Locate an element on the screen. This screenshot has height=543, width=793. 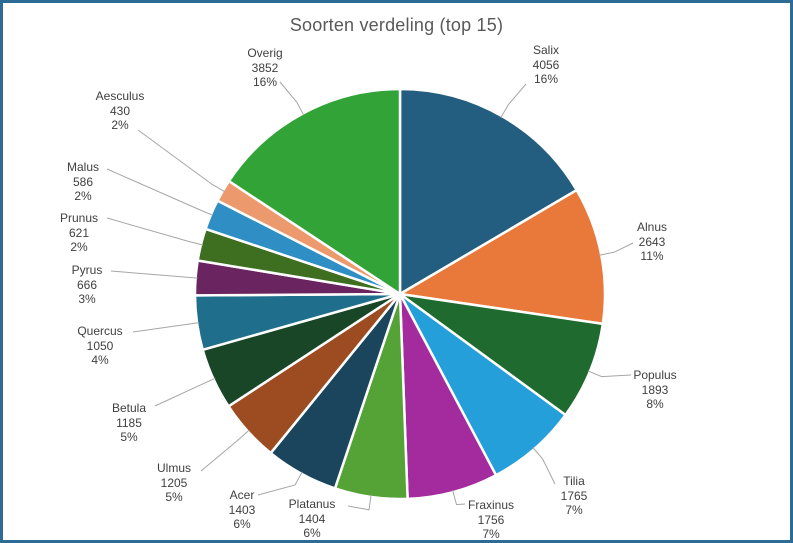
slice-label-betula: Betula 1185 5% is located at coordinates (129, 423).